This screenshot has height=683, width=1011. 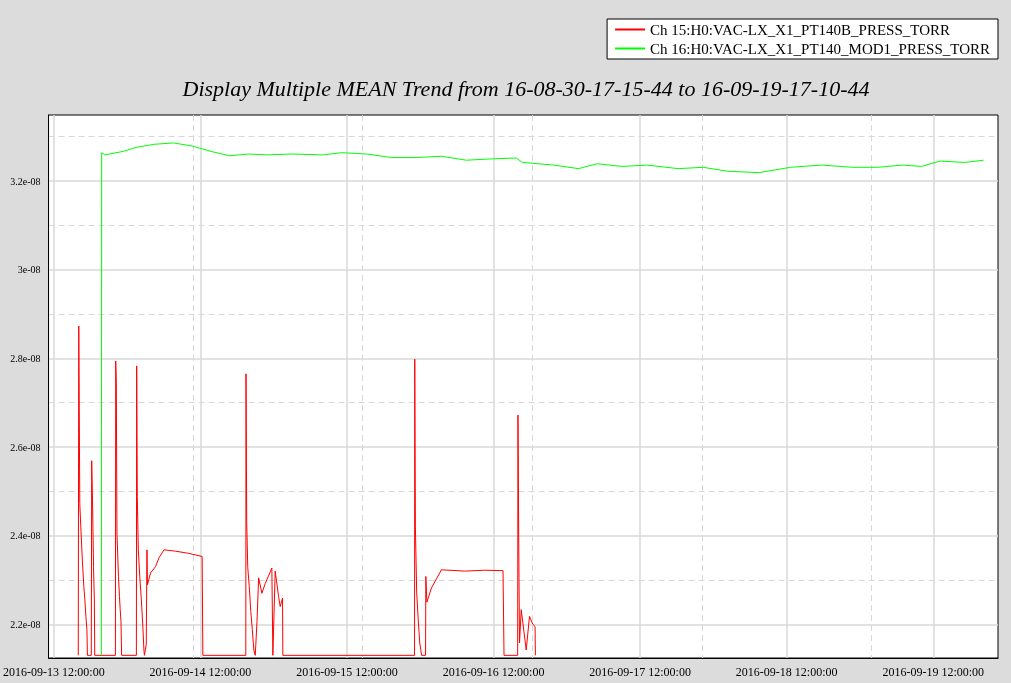 I want to click on y-tick-label: 3.2e-08, so click(x=25, y=181).